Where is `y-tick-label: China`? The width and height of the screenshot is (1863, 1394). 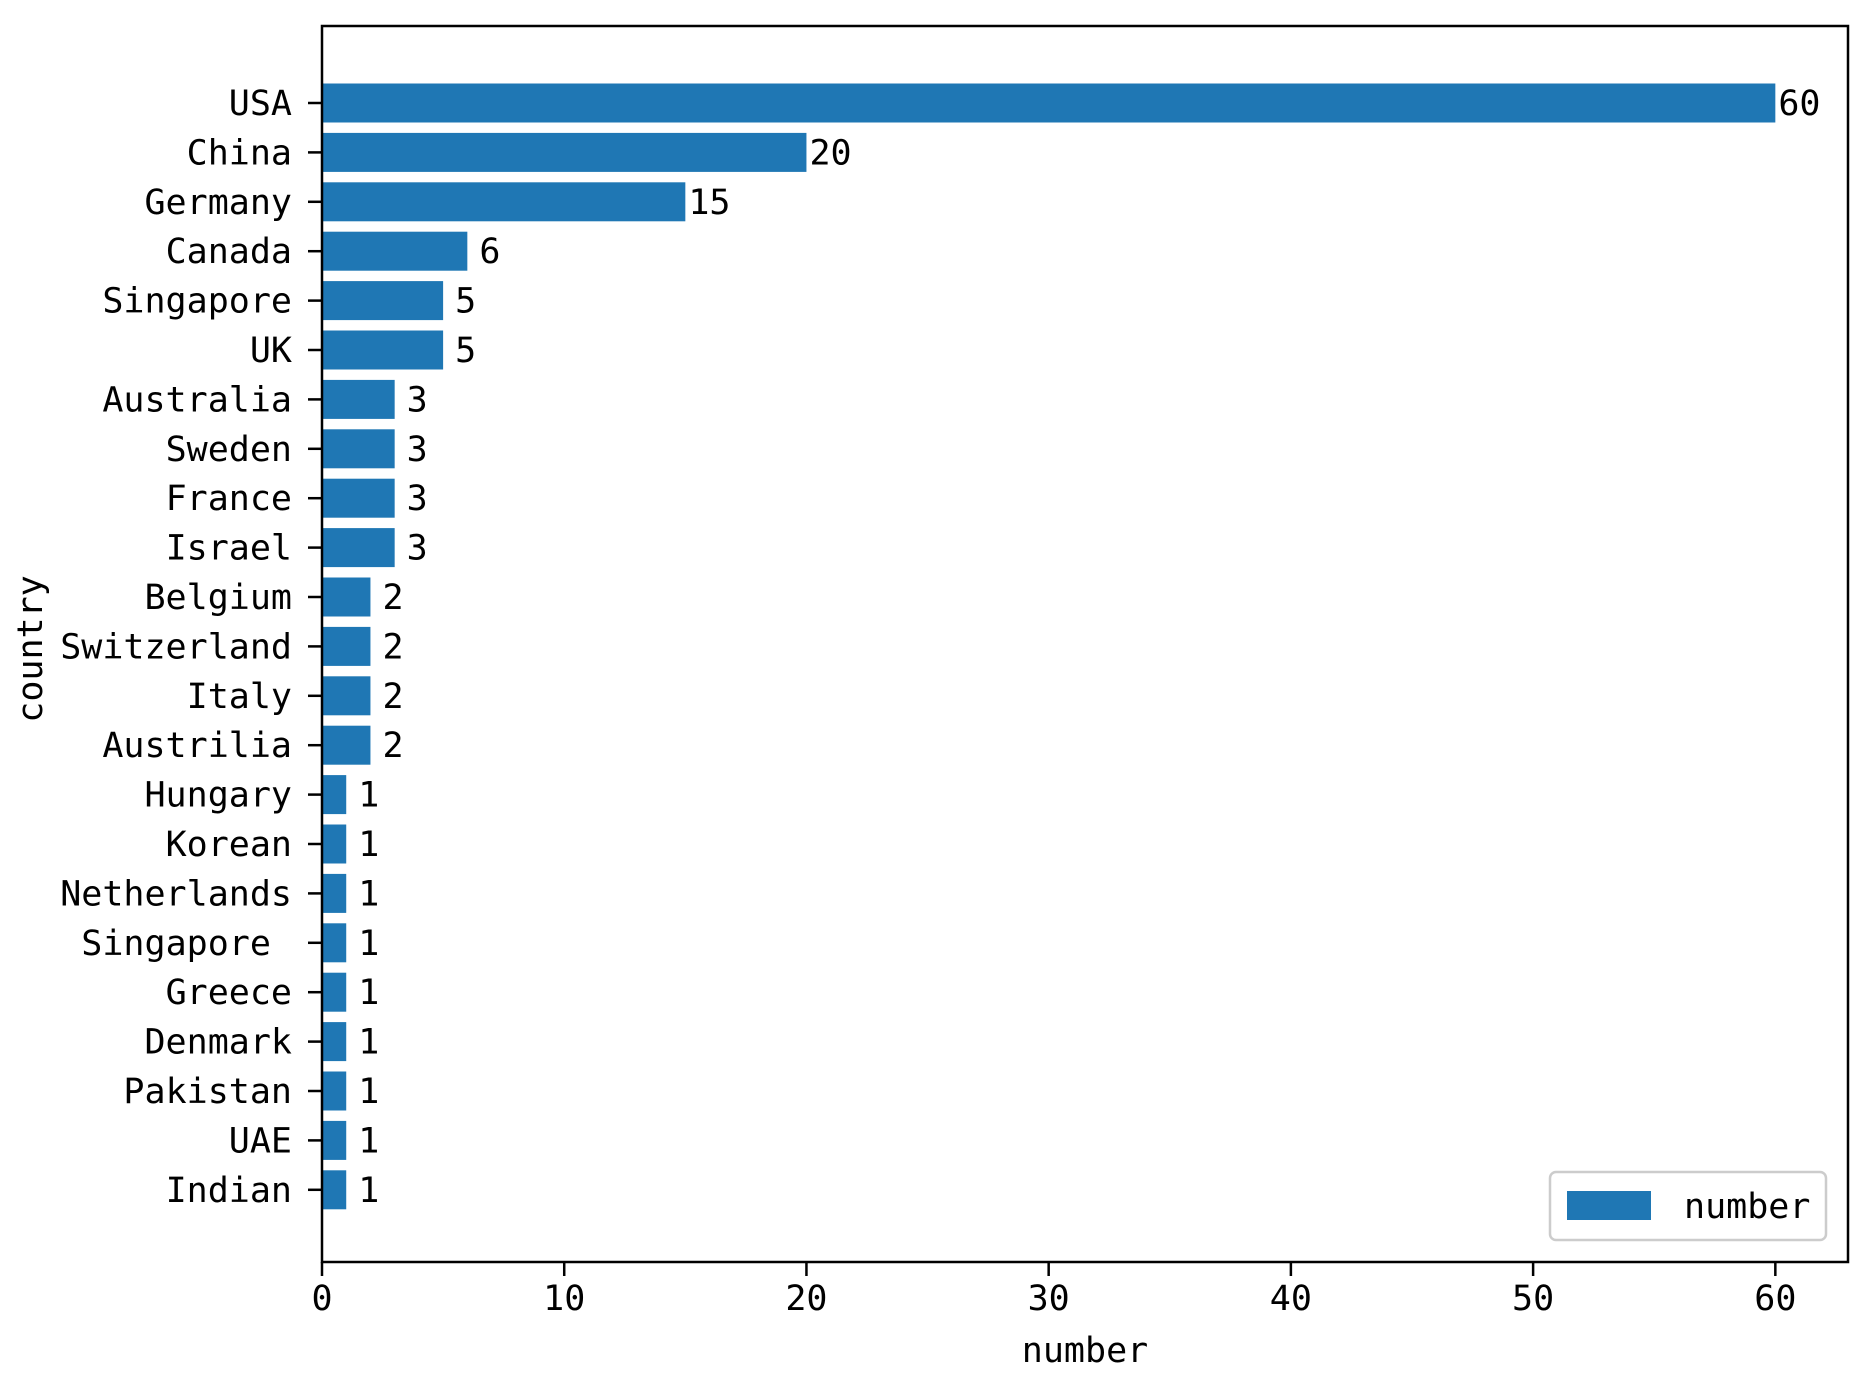
y-tick-label: China is located at coordinates (239, 153).